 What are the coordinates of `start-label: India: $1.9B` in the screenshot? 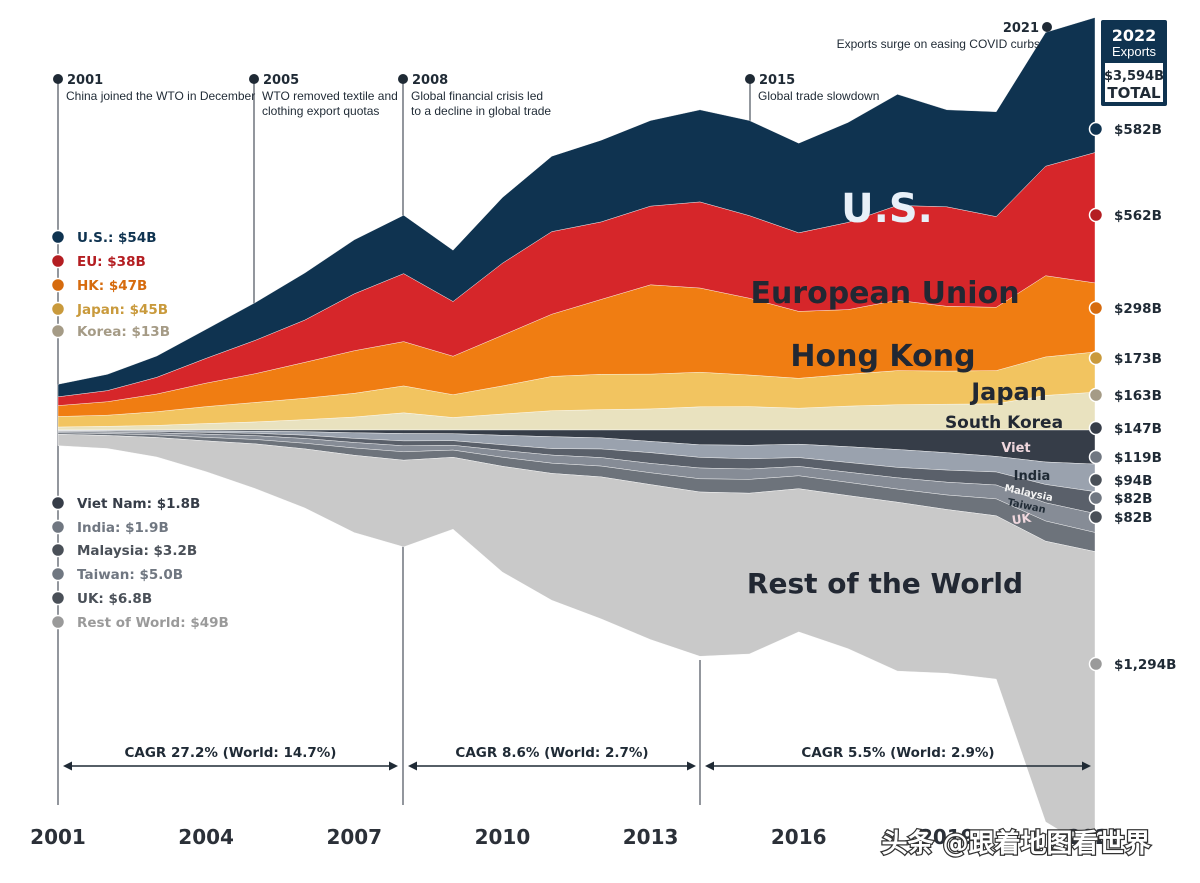 It's located at (123, 528).